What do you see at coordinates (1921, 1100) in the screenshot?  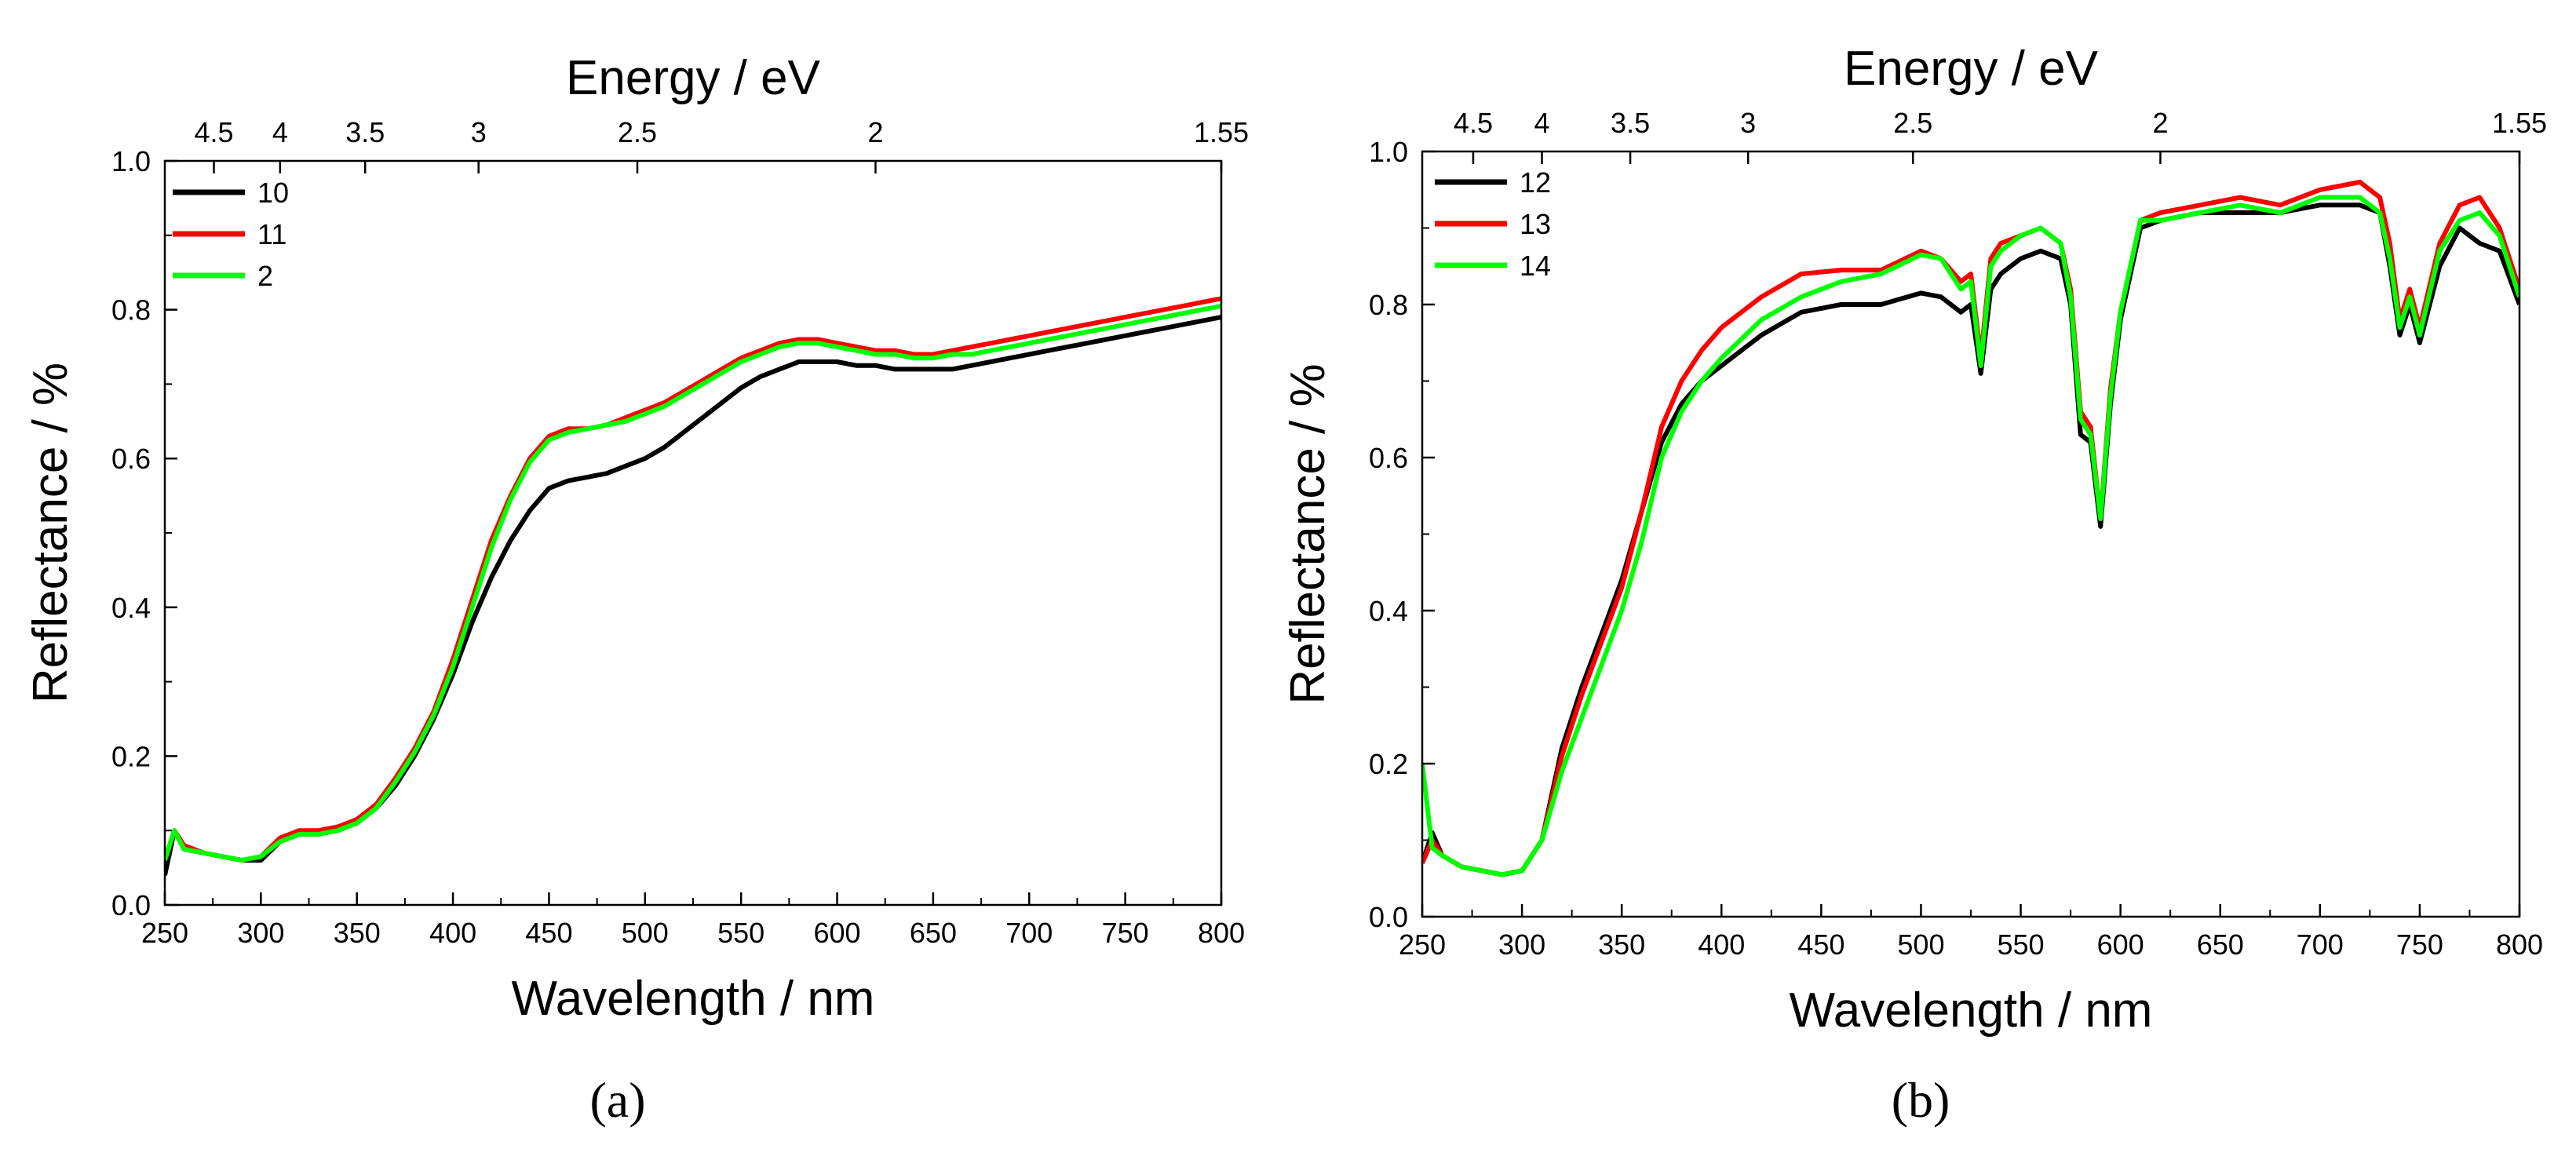 I see `panel-label: (b)` at bounding box center [1921, 1100].